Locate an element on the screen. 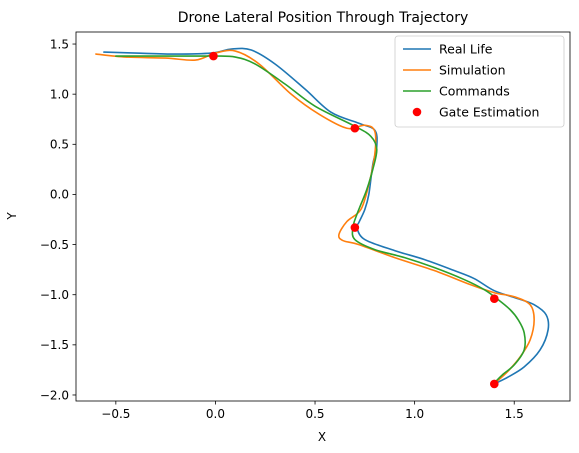 This screenshot has height=453, width=579. y-tick-label: −2.0 is located at coordinates (54, 395).